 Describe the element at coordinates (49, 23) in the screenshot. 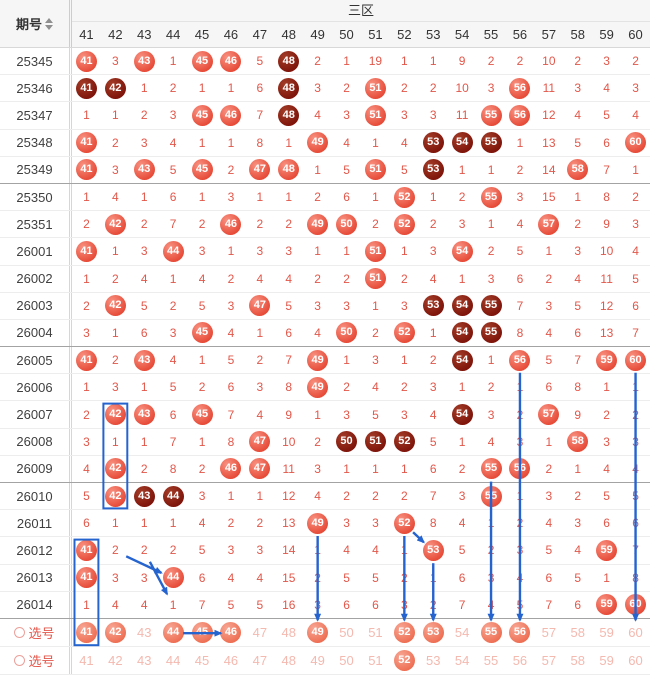

I see `sort-icon` at that location.